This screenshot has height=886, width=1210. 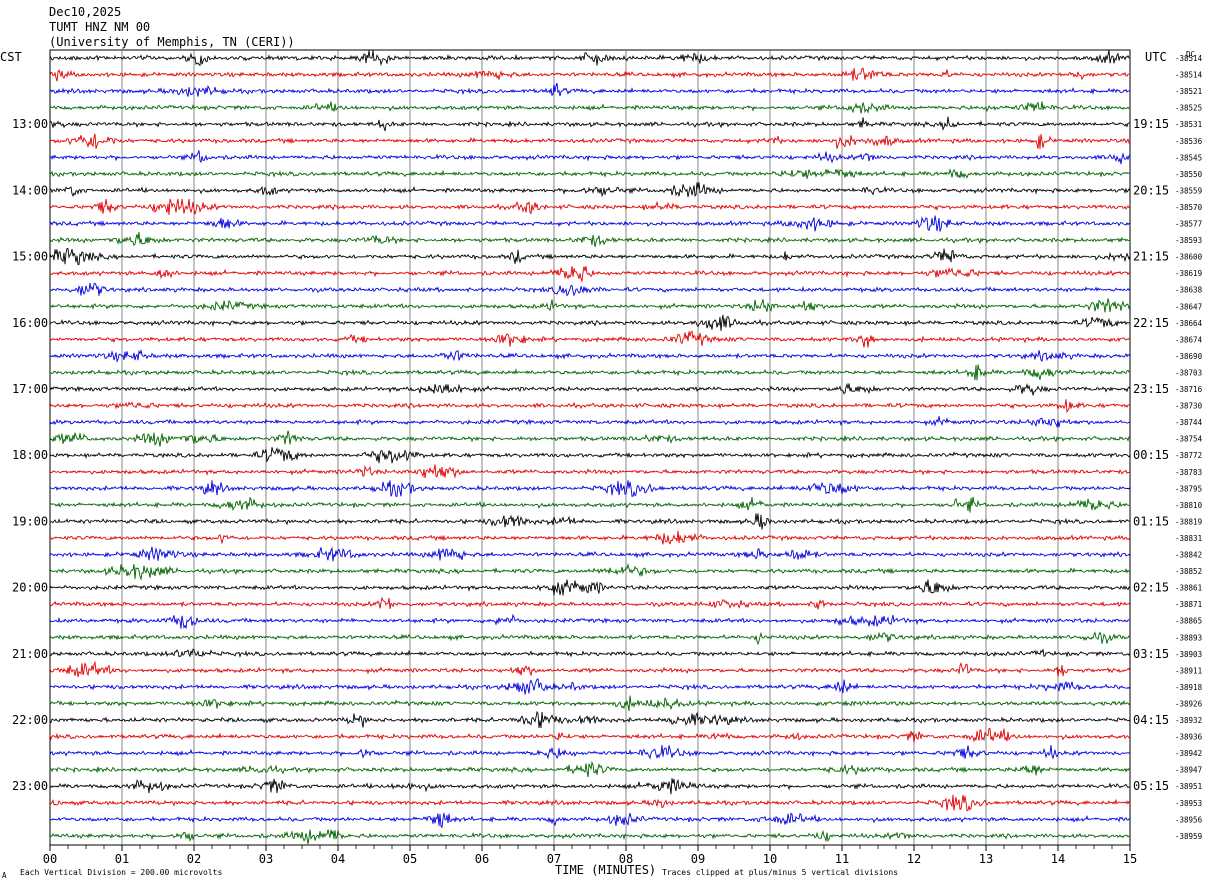 I want to click on cst-axis-label: CST, so click(x=11, y=57).